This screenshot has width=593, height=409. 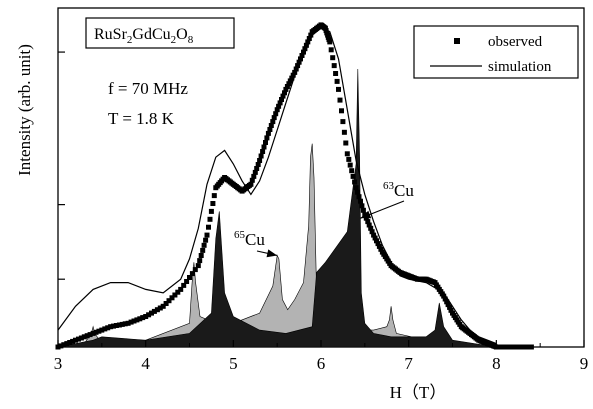 What do you see at coordinates (255, 239) in the screenshot?
I see `annotation-65cu-text: Cu` at bounding box center [255, 239].